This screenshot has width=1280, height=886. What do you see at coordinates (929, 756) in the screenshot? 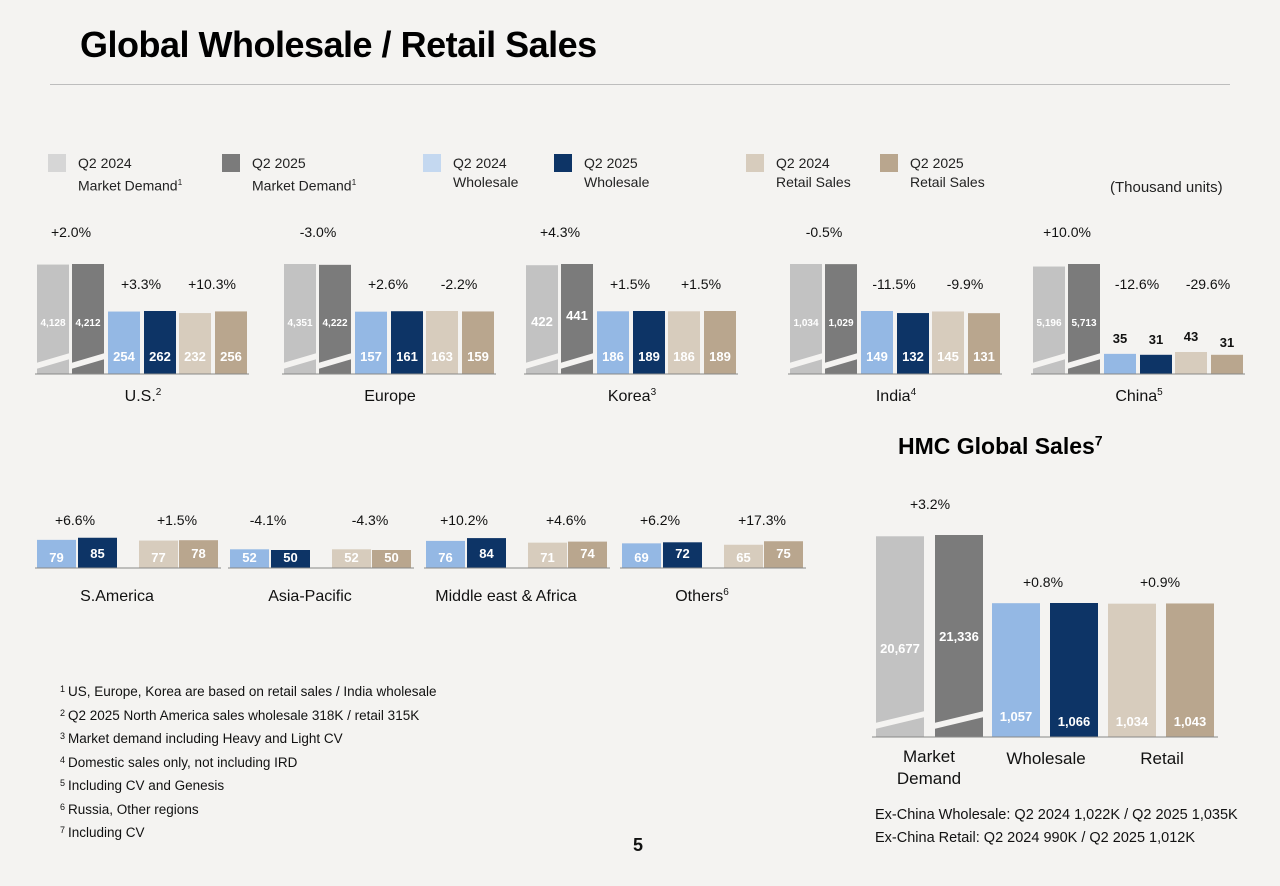
I see `category-label: Market` at bounding box center [929, 756].